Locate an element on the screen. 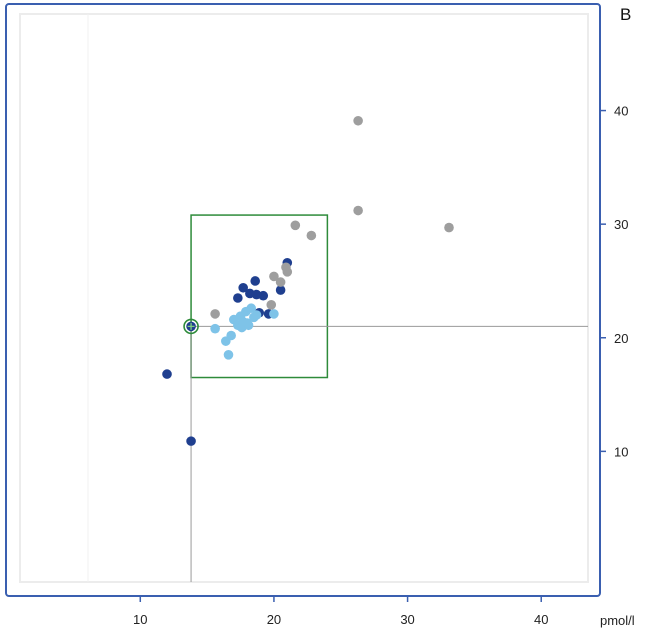 The height and width of the screenshot is (631, 651). x-axis-label: pmol/l is located at coordinates (617, 620).